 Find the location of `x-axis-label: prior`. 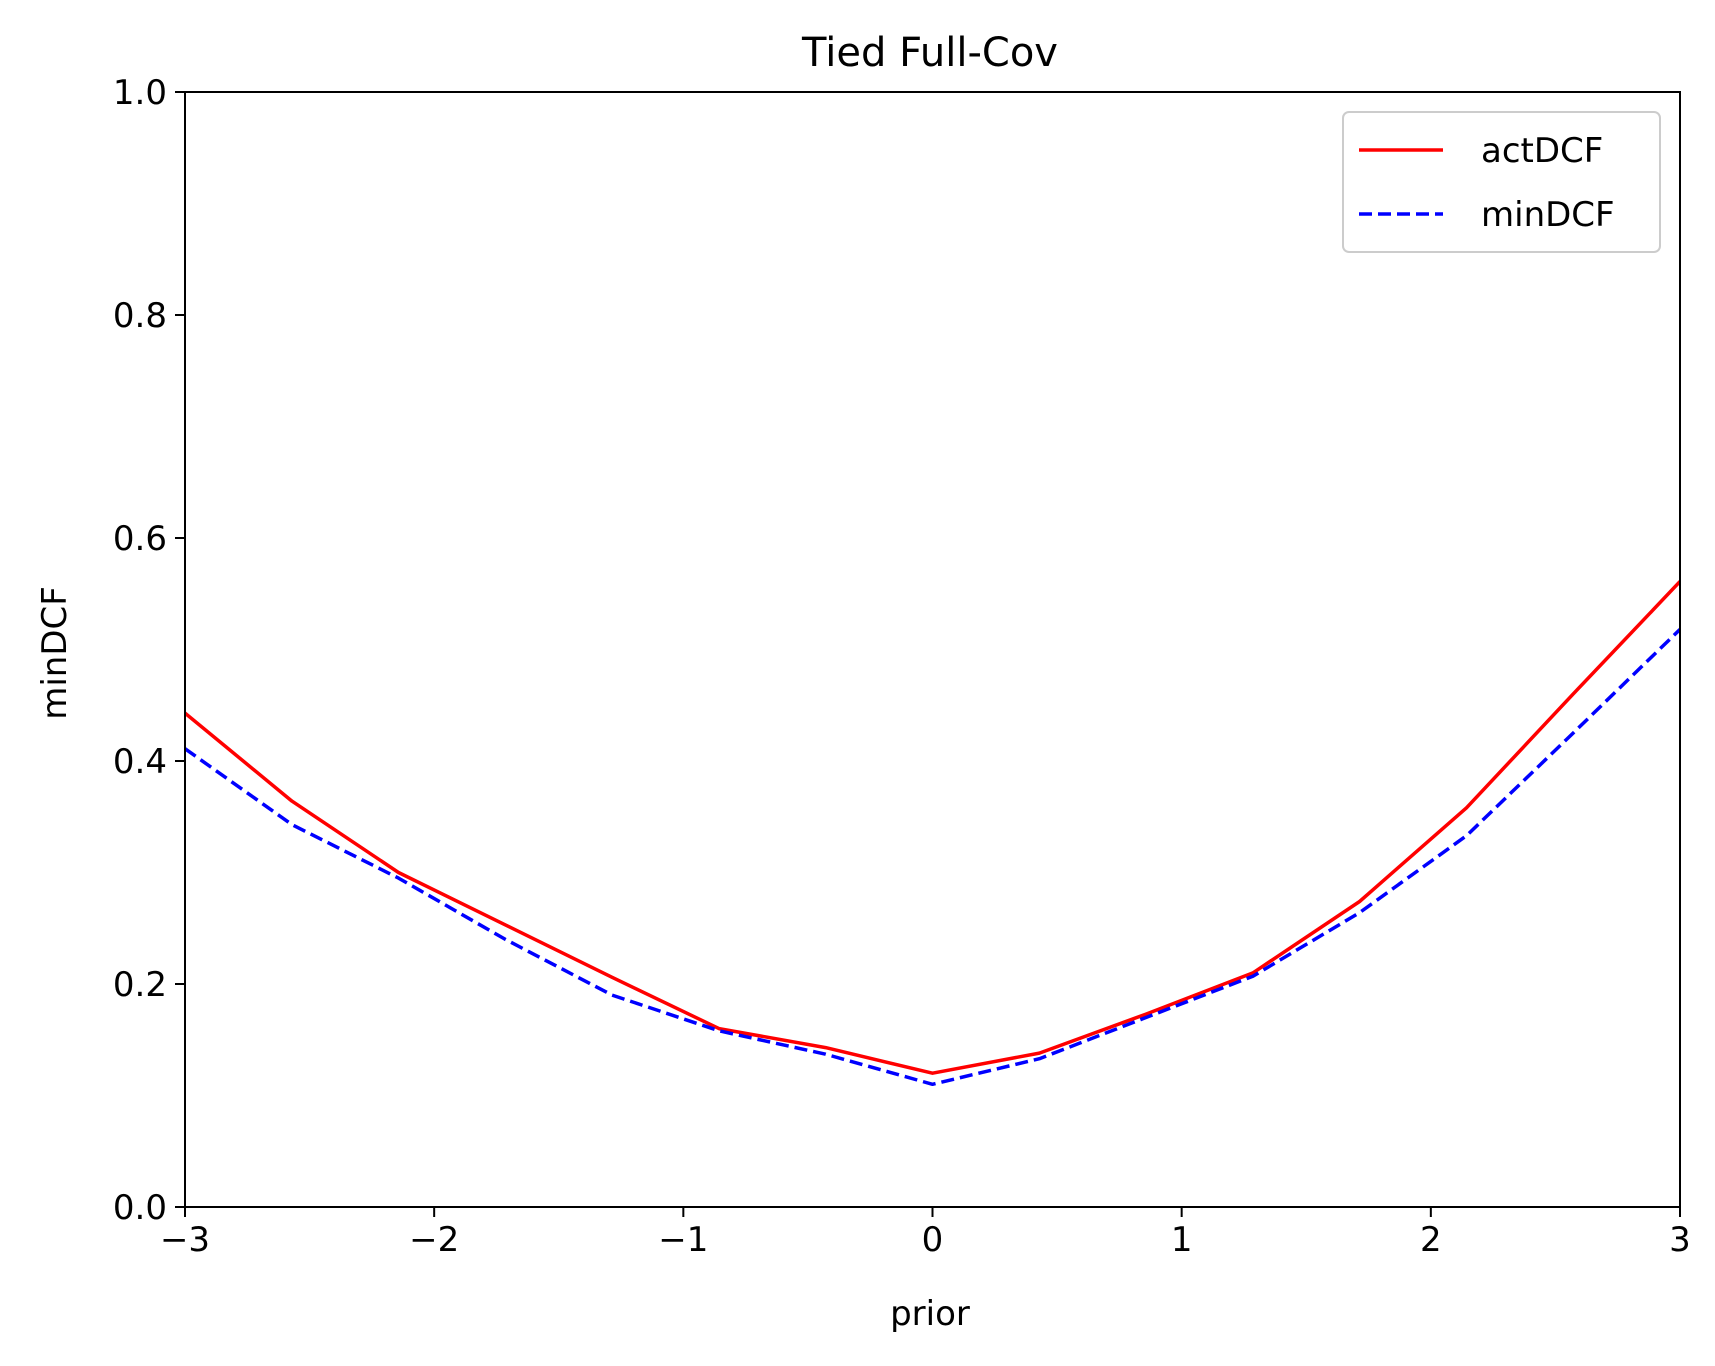

x-axis-label: prior is located at coordinates (930, 1314).